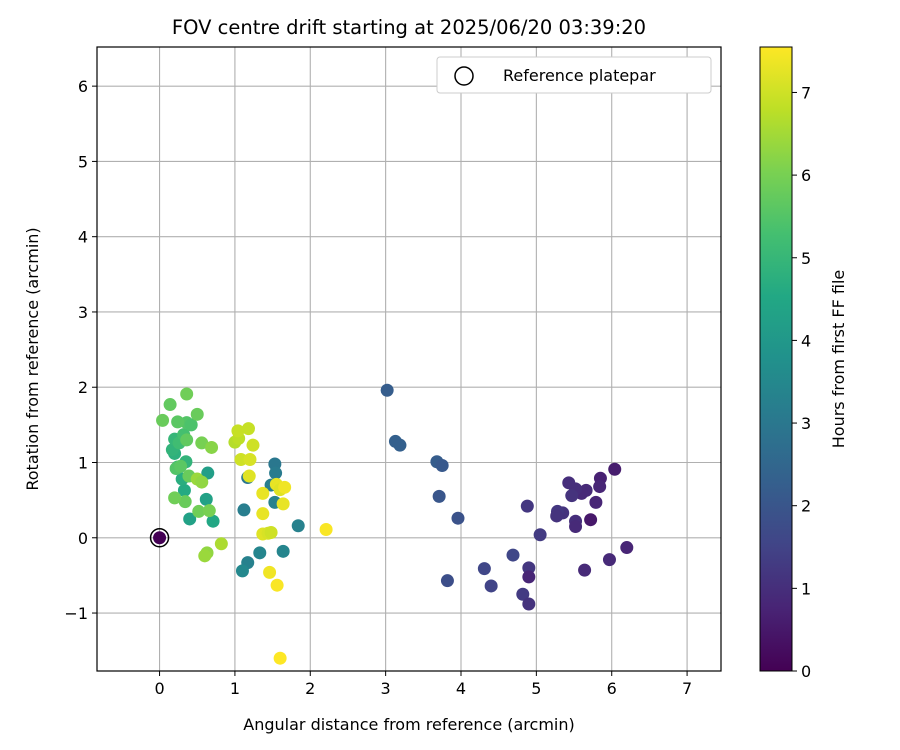 This screenshot has height=750, width=900. What do you see at coordinates (464, 76) in the screenshot?
I see `legend-reference-marker` at bounding box center [464, 76].